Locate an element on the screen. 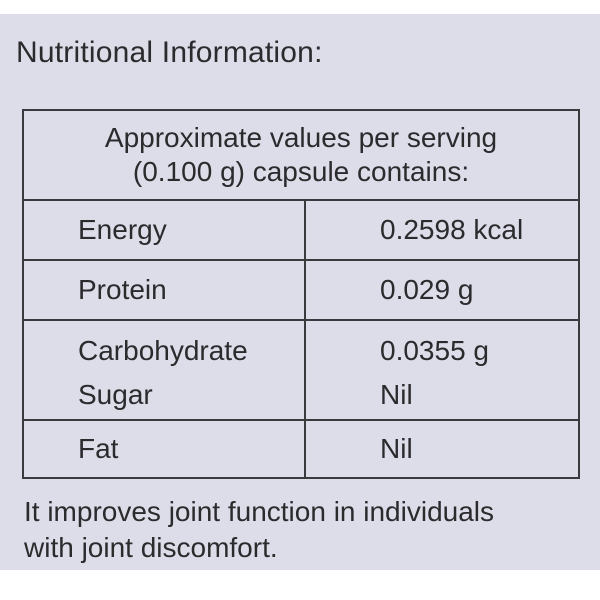 This screenshot has height=600, width=600. row-value: 0.0355 g is located at coordinates (434, 350).